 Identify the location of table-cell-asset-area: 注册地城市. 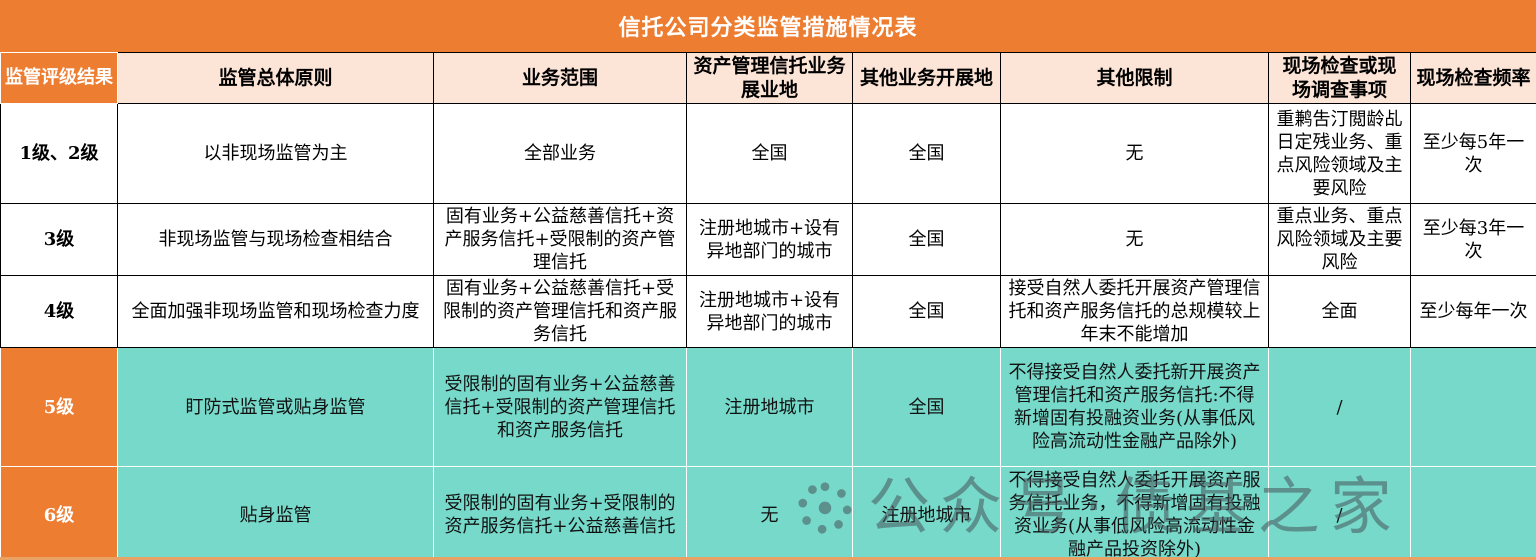
(769, 407).